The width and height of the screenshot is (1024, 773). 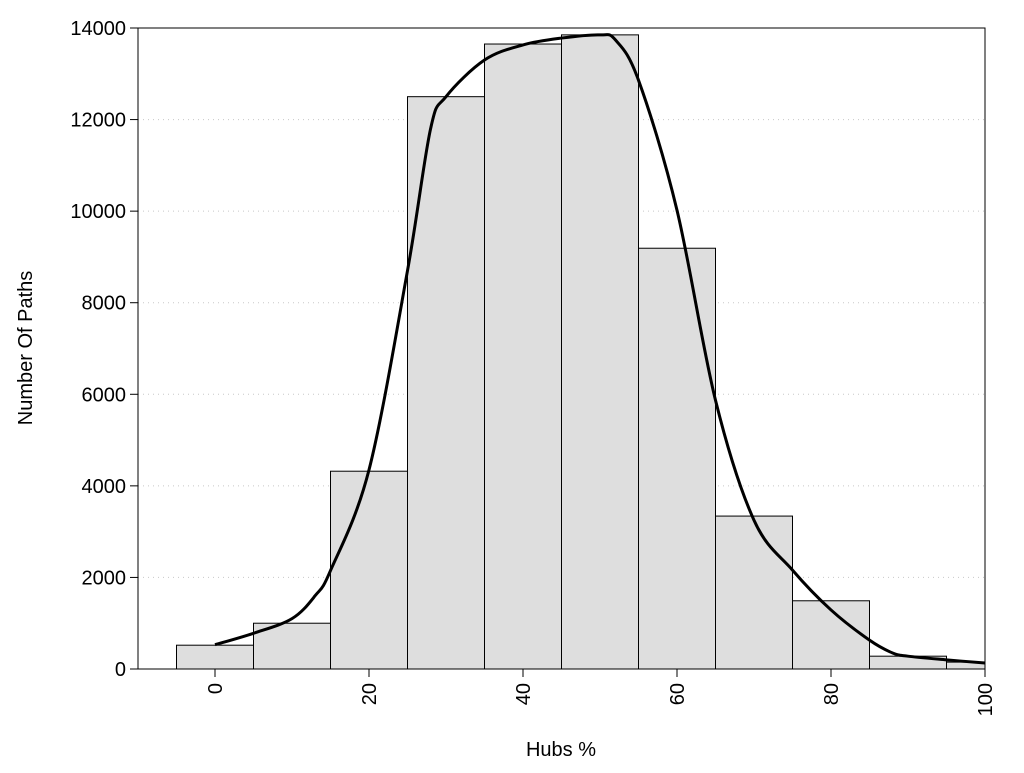 I want to click on y-tick-label: 12000, so click(x=98, y=121).